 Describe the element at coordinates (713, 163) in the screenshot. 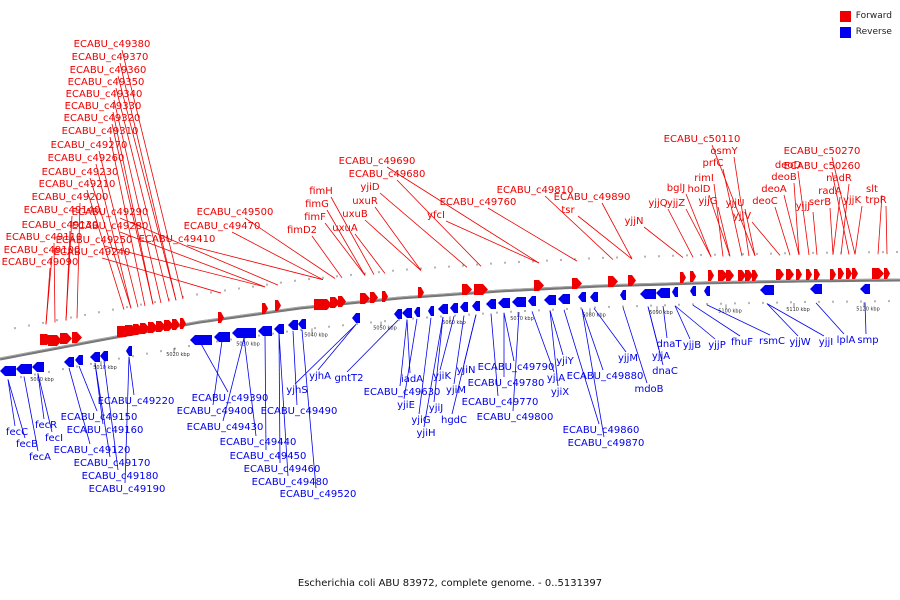

I see `forward-gene-label: prfC` at that location.